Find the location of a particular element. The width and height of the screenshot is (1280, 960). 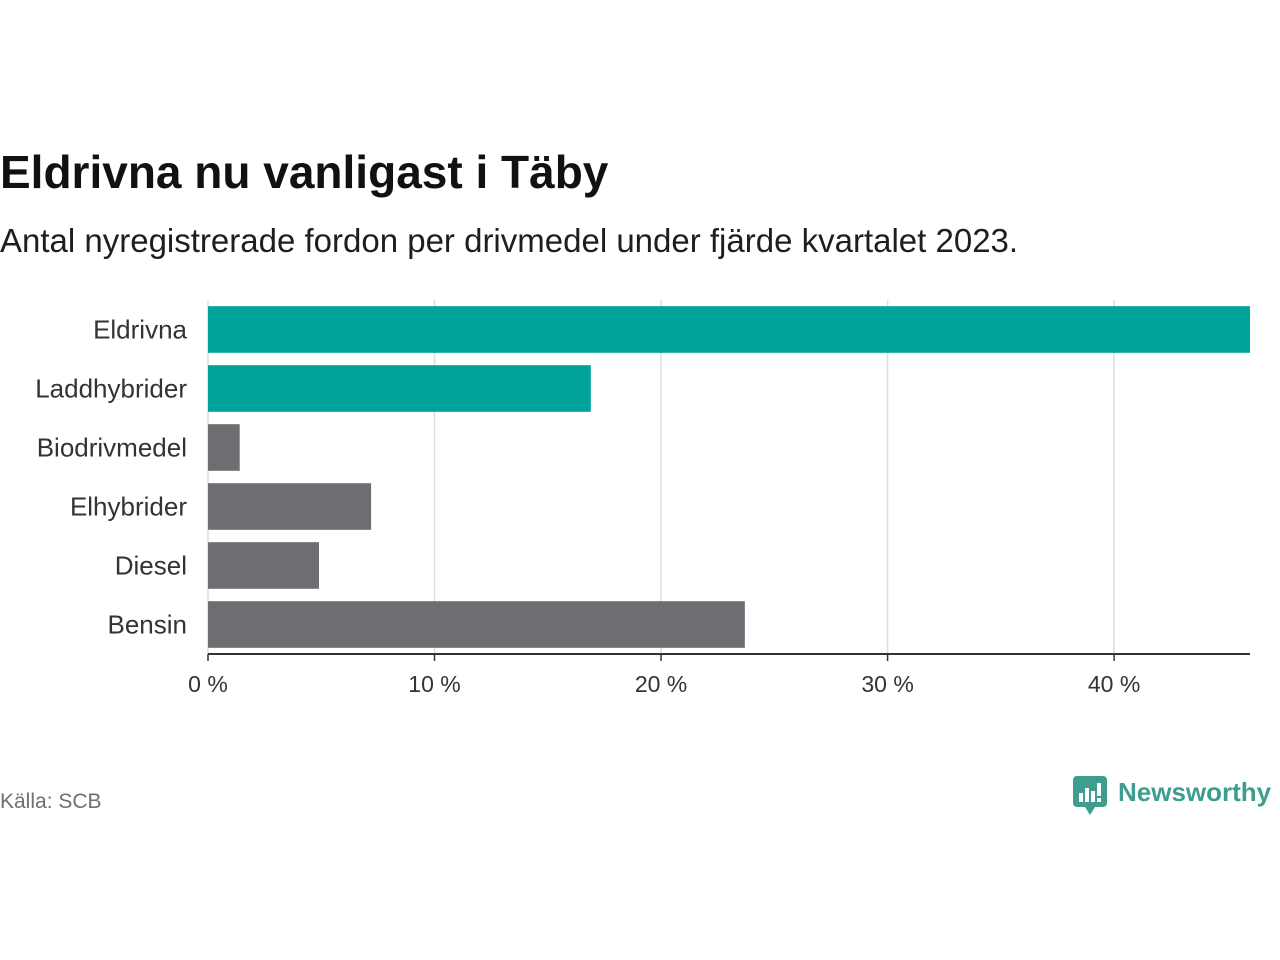

category-label-elhybrider: Elhybrider is located at coordinates (128, 507).